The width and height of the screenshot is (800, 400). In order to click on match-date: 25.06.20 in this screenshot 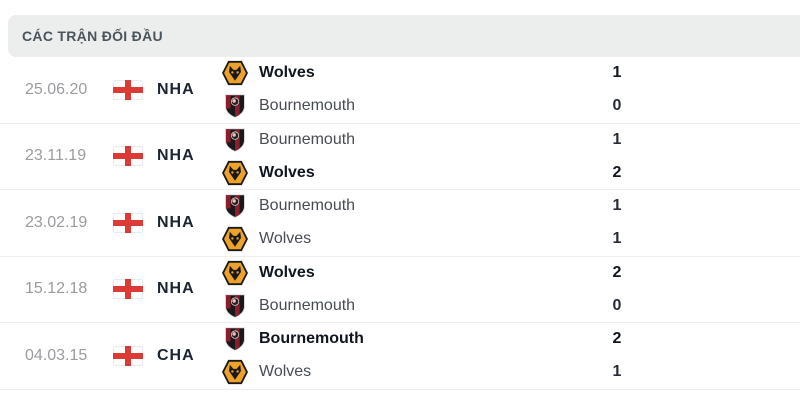, I will do `click(56, 89)`.